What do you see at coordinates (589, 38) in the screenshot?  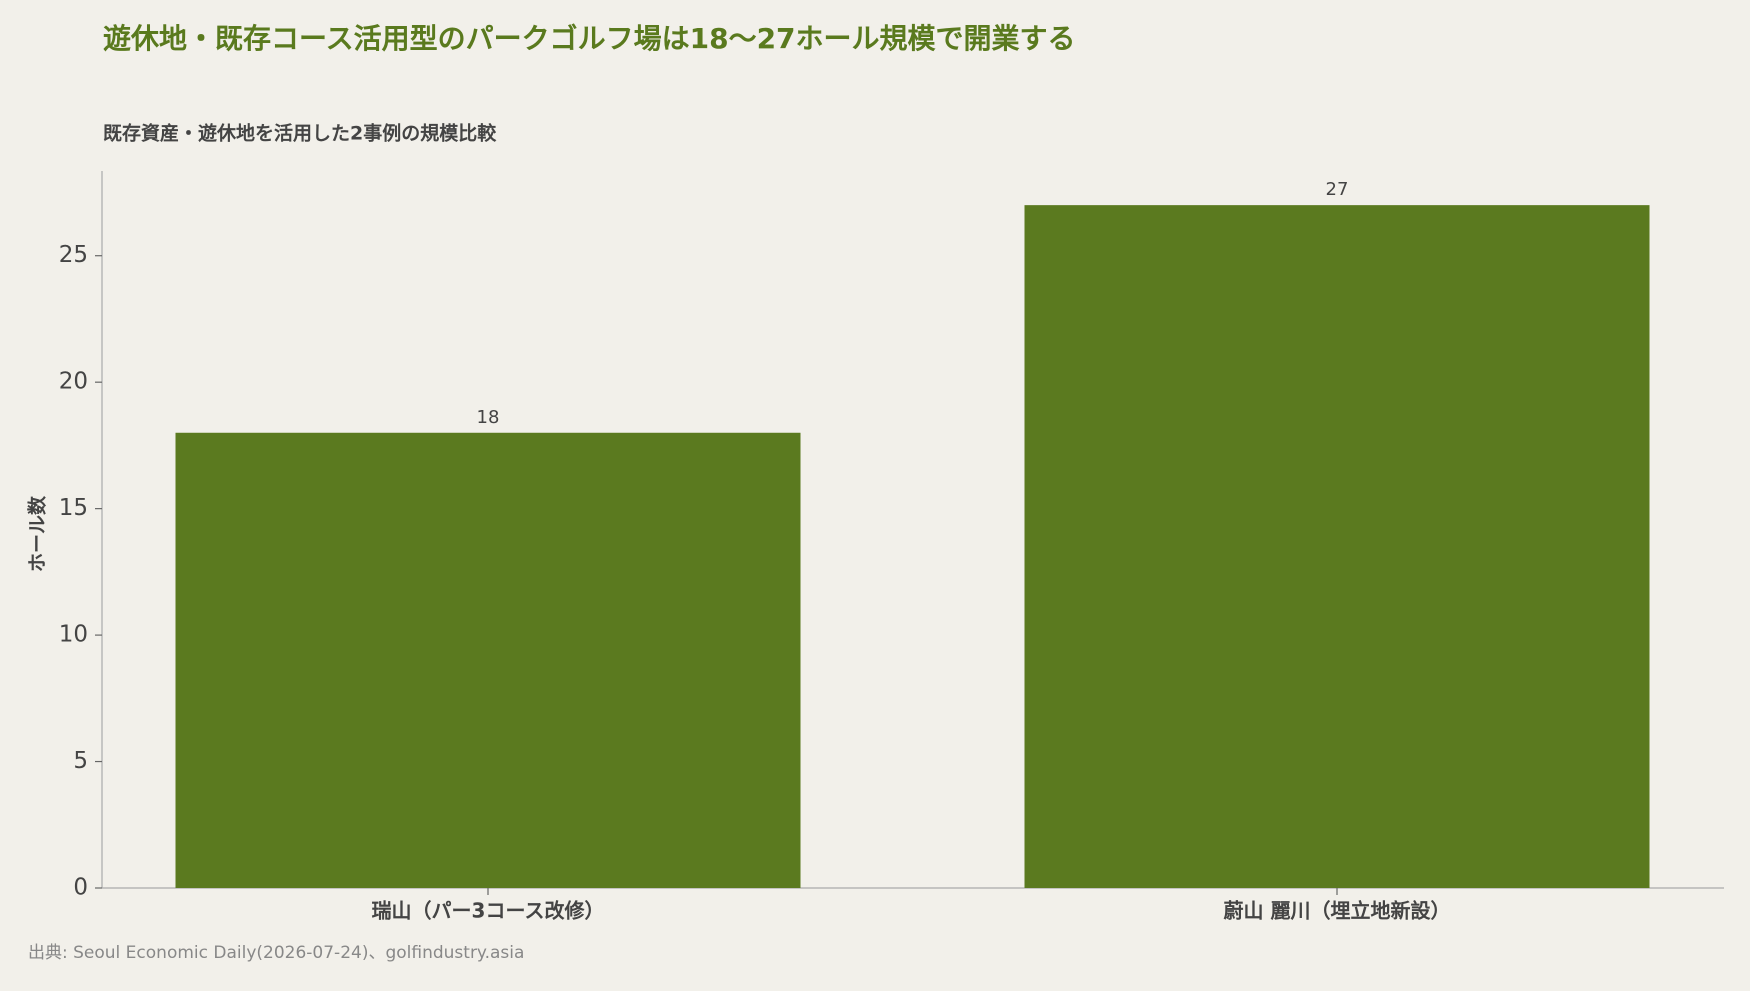 I see `chart-title: 遊休地・既存コース活用型のパークゴルフ場は18〜27ホール規模で開業する` at bounding box center [589, 38].